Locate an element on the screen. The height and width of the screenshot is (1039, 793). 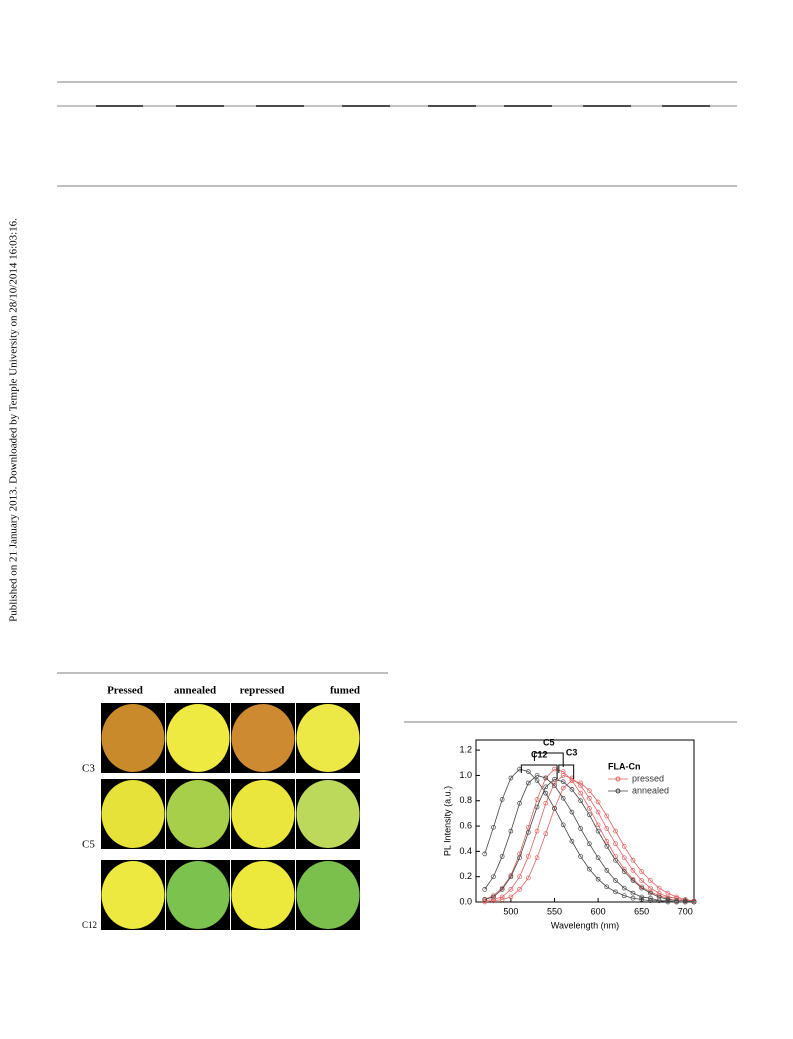
column-label: fumed is located at coordinates (345, 691).